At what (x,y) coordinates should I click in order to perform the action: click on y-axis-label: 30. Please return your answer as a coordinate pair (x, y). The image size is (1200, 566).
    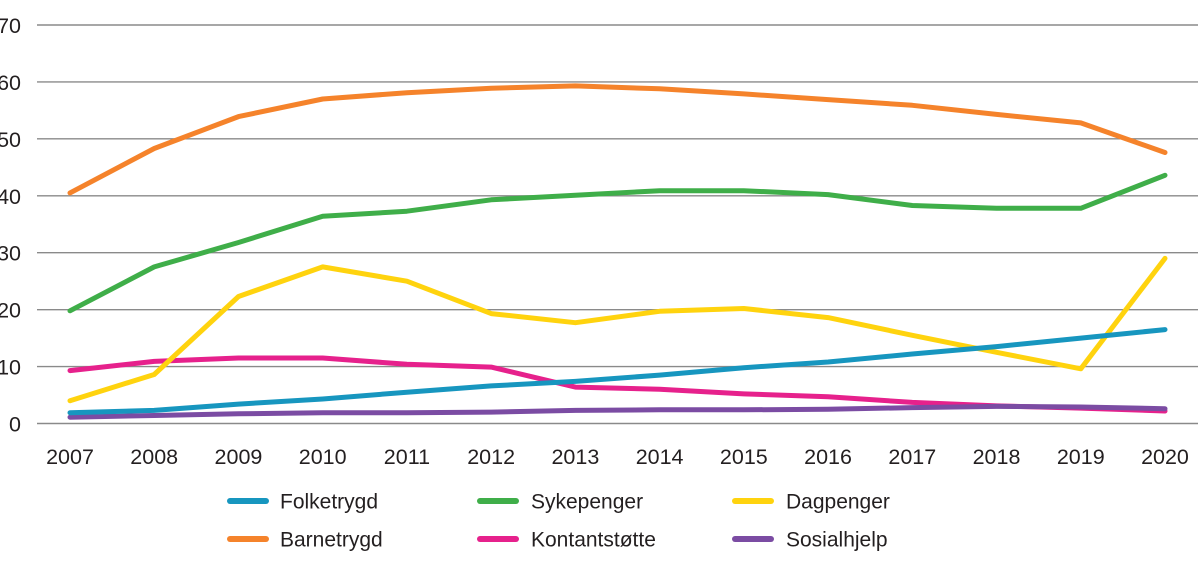
    Looking at the image, I should click on (10, 254).